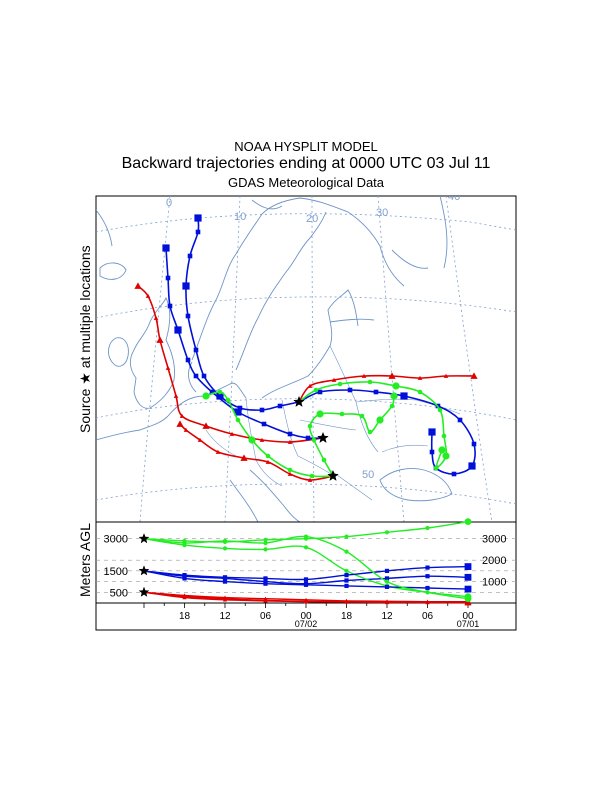 The height and width of the screenshot is (792, 612). I want to click on lon-label-20: 20, so click(312, 219).